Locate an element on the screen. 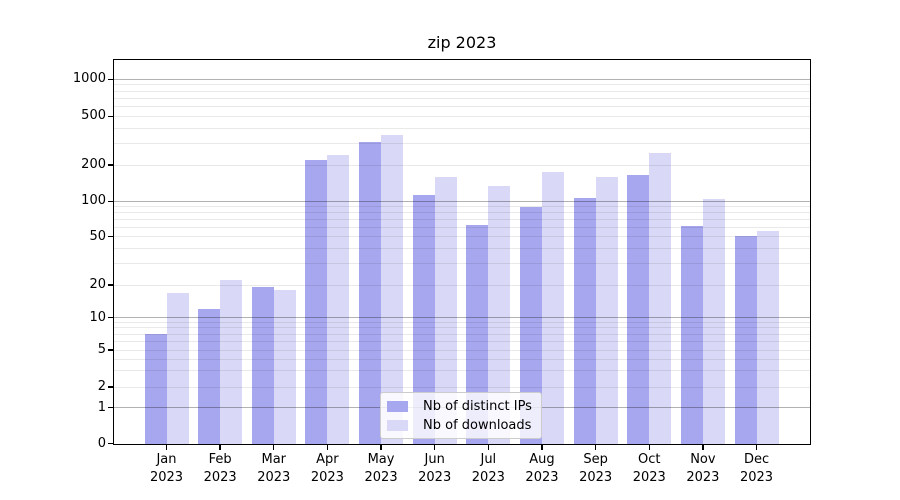  x-tick-label: Sep 2023 is located at coordinates (596, 468).